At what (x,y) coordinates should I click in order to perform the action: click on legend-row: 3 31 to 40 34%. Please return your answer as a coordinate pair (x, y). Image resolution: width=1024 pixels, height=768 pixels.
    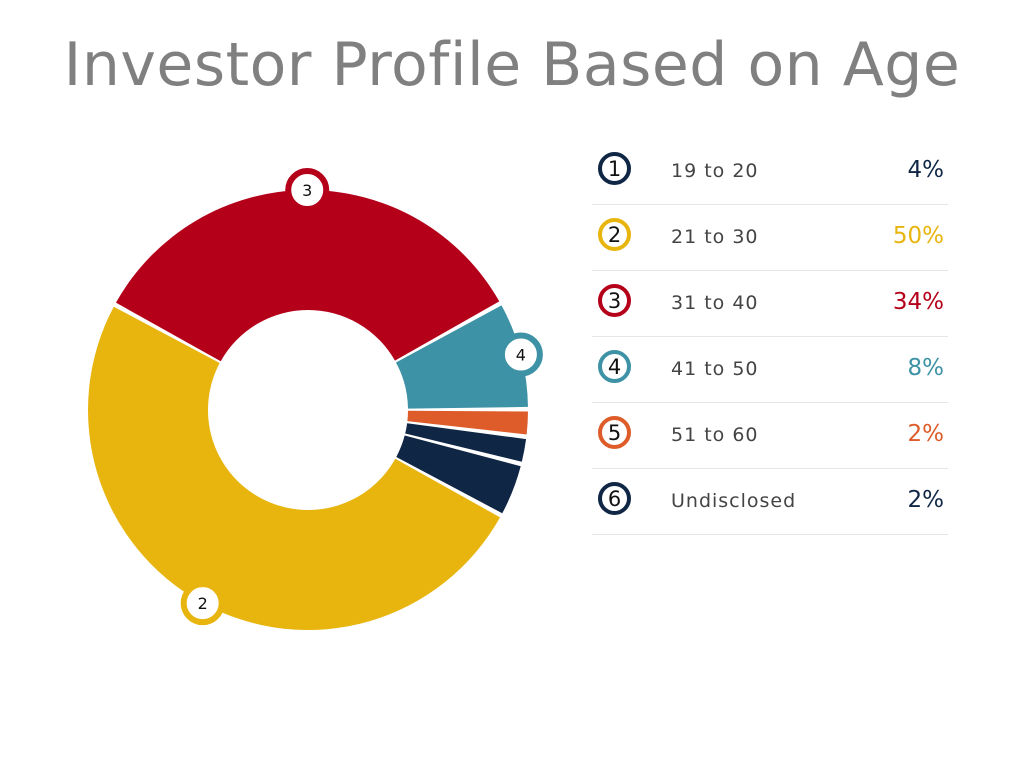
    Looking at the image, I should click on (770, 304).